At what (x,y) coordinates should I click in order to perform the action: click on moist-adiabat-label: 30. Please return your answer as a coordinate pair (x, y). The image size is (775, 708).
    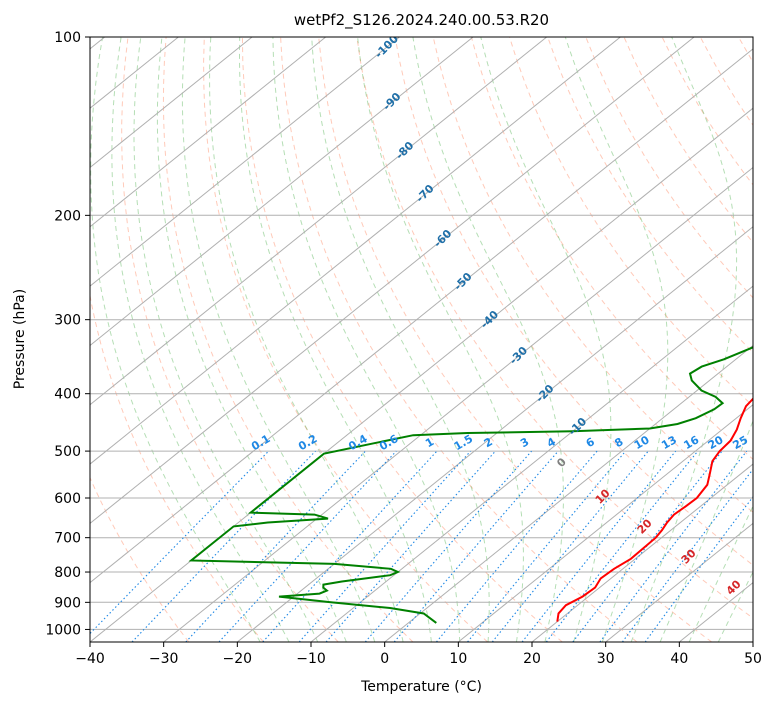
    Looking at the image, I should click on (689, 556).